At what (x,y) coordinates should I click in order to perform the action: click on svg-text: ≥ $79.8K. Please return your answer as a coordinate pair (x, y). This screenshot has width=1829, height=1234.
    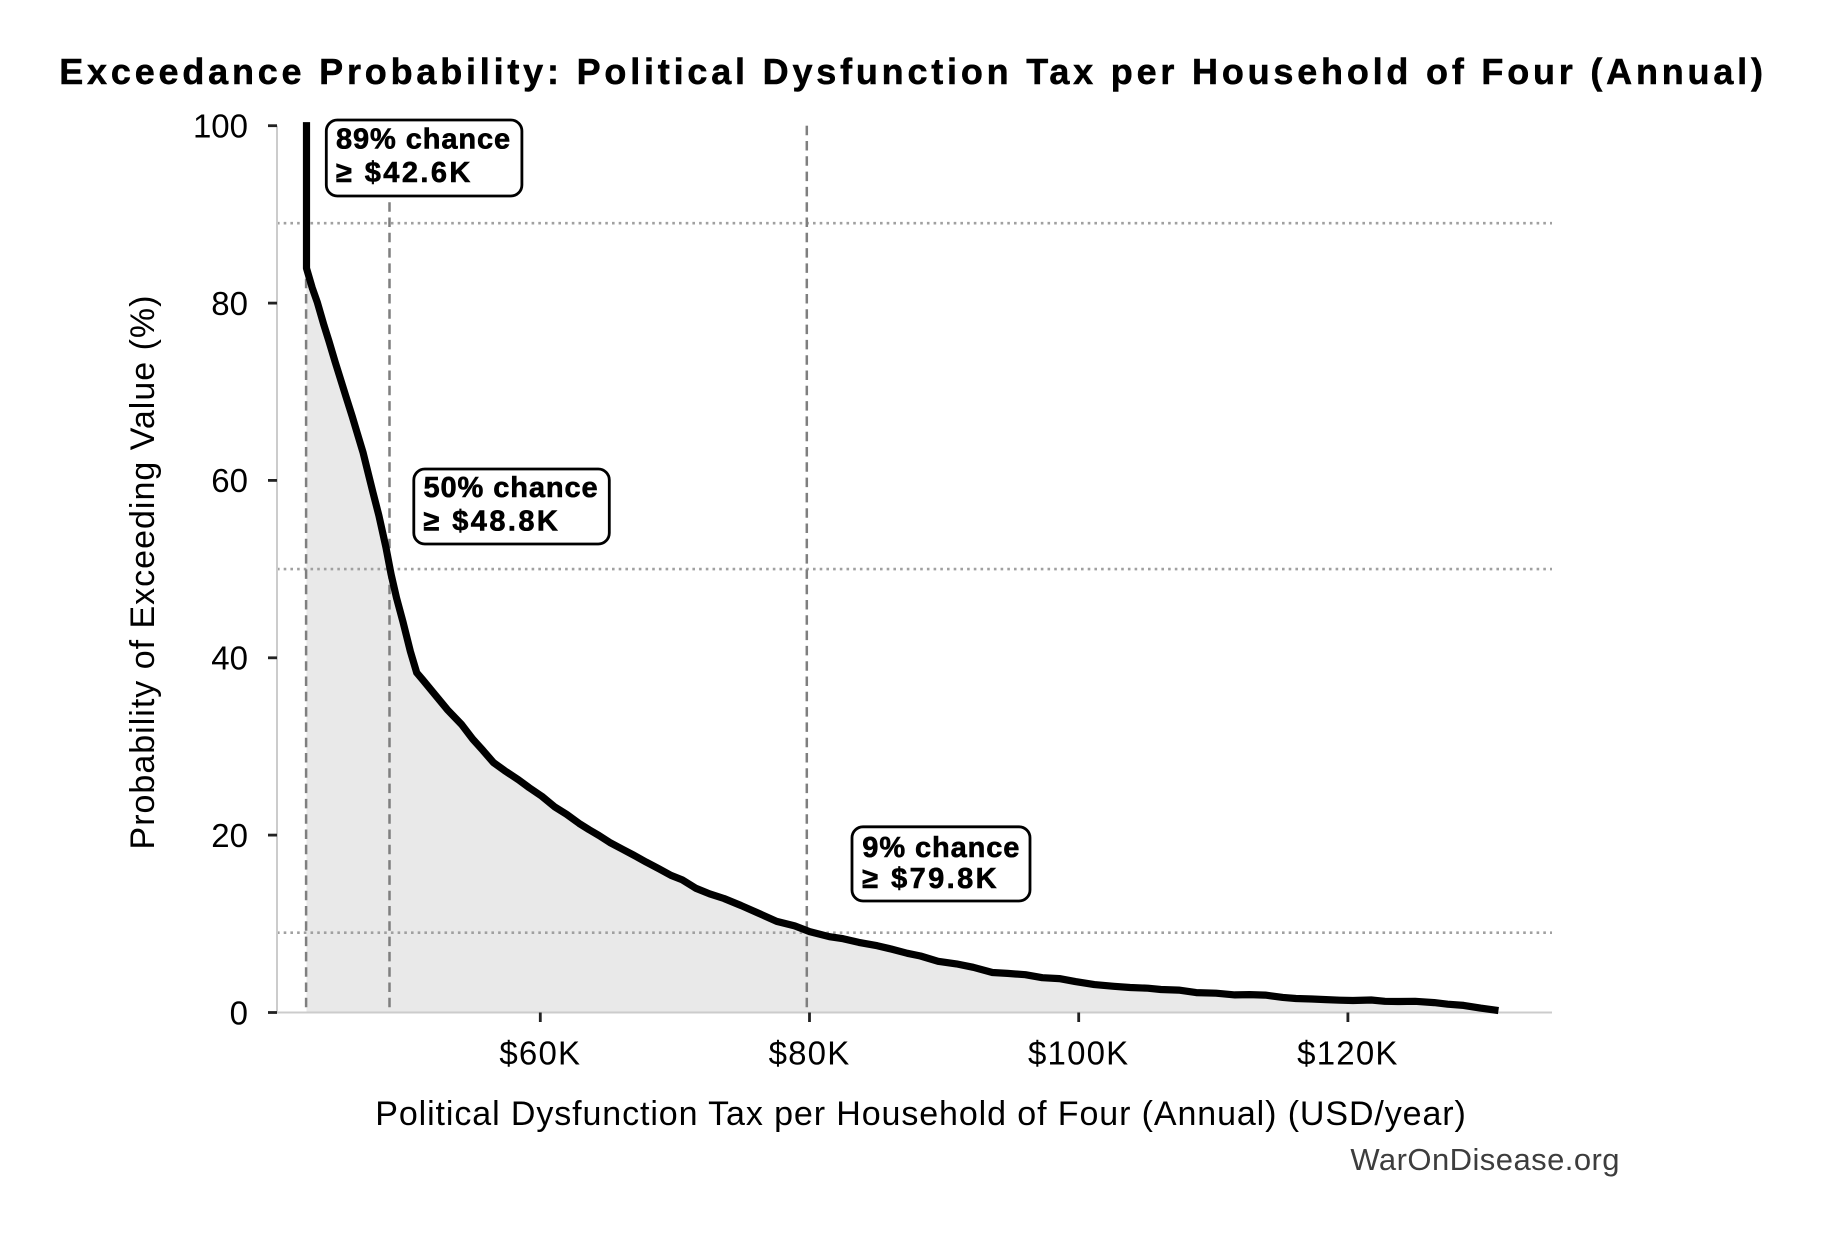
    Looking at the image, I should click on (930, 879).